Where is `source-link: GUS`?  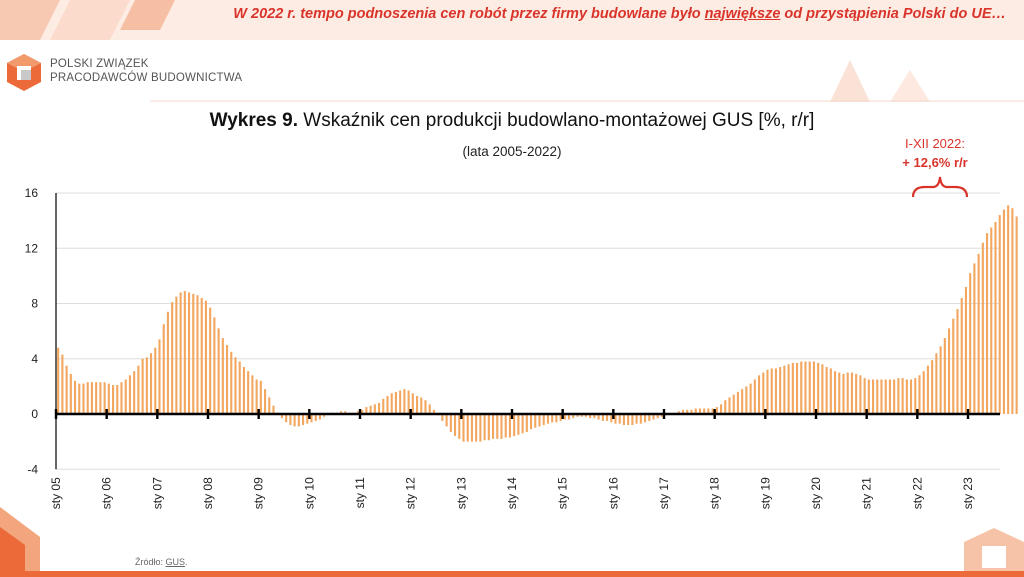 source-link: GUS is located at coordinates (175, 562).